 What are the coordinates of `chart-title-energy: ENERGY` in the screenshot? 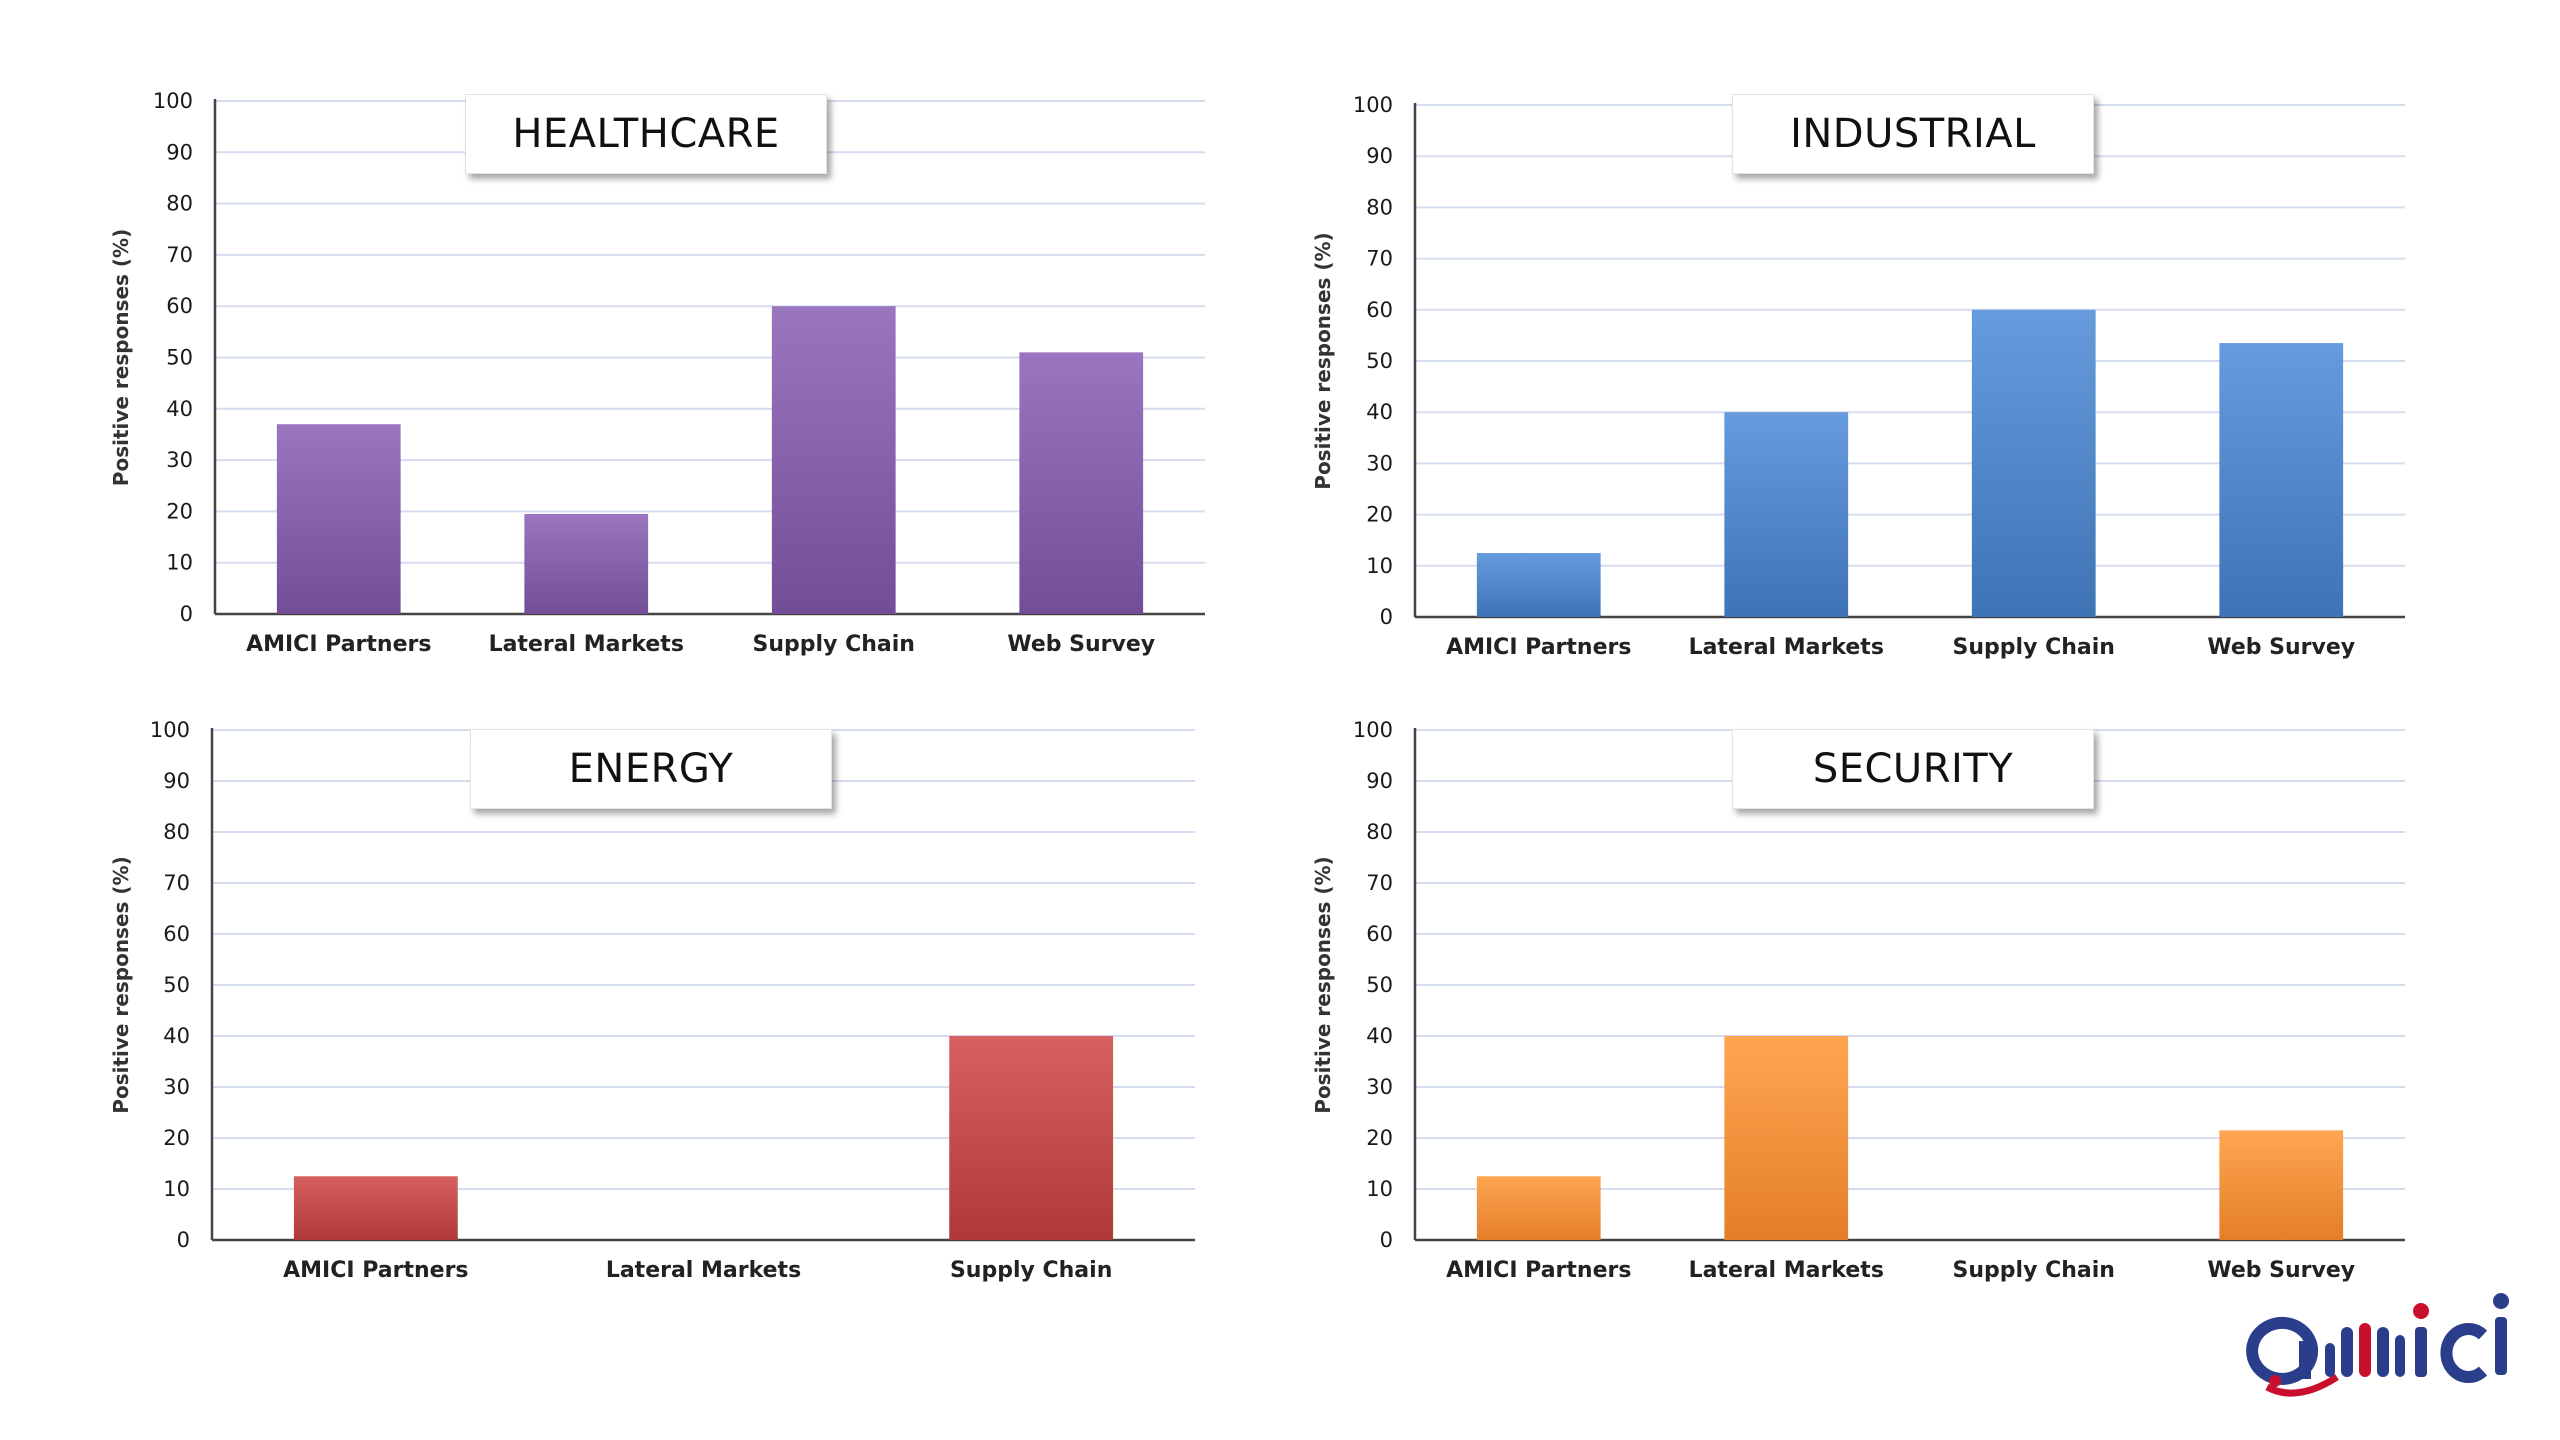 It's located at (651, 769).